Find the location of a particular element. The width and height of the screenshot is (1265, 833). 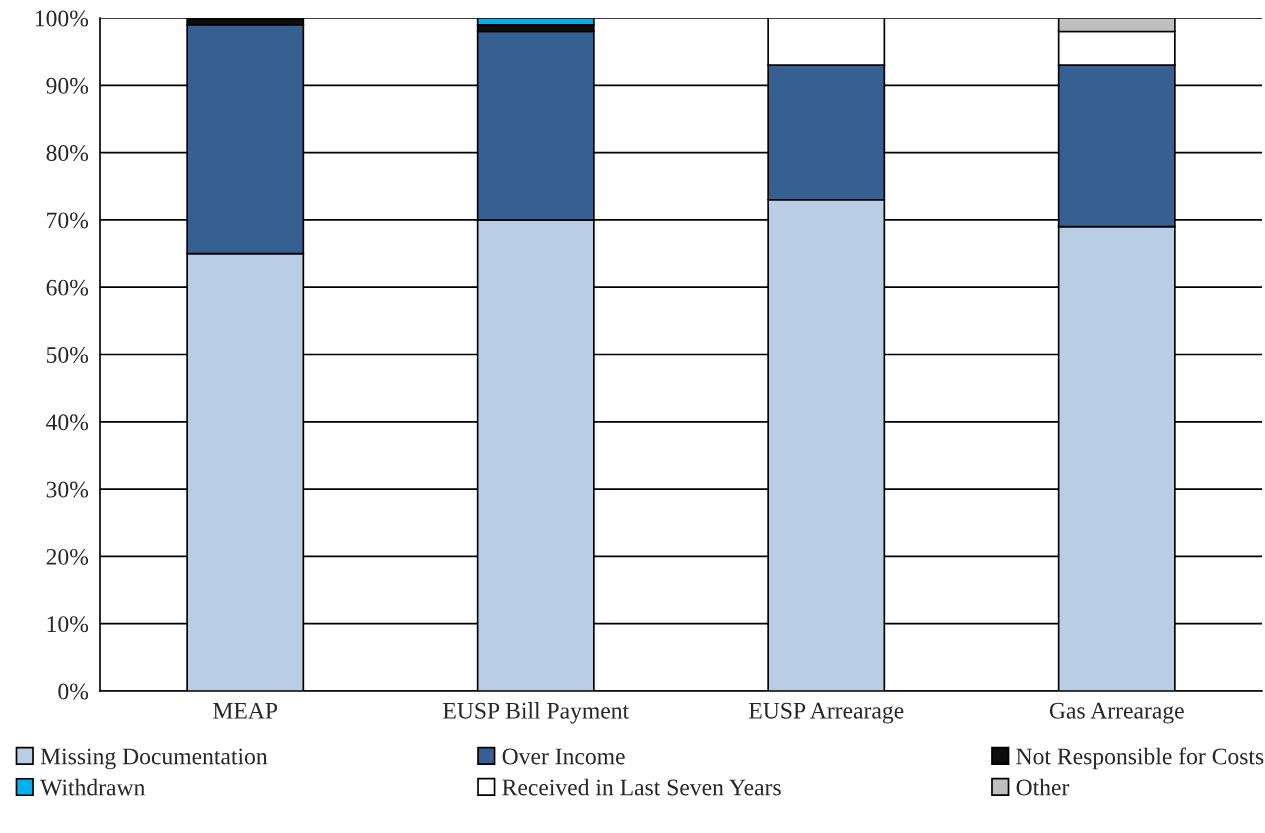

y-tick-label: 10% is located at coordinates (68, 624).